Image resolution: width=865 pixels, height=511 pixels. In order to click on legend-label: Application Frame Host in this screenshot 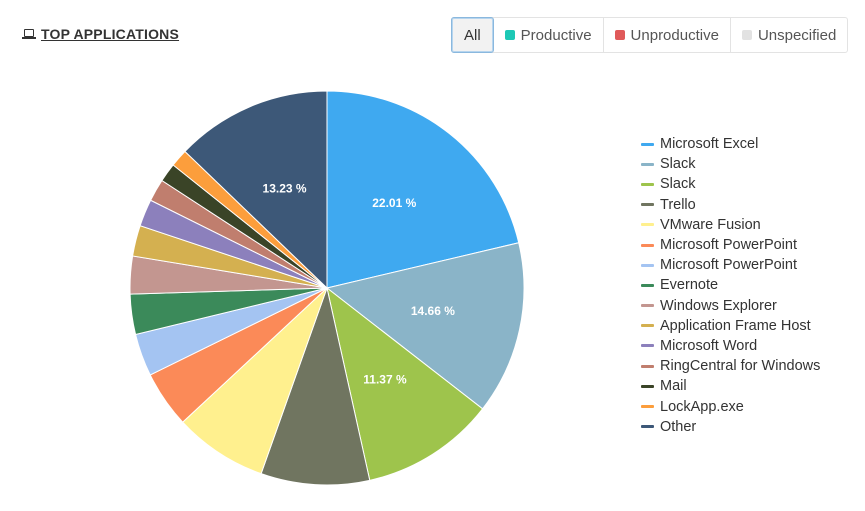, I will do `click(735, 325)`.